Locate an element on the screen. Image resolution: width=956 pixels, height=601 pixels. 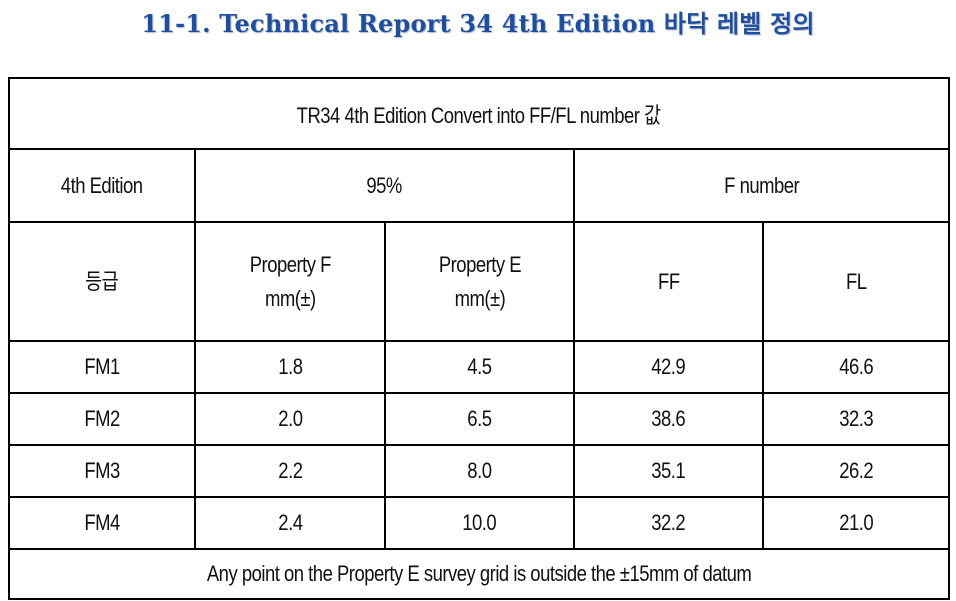
f-number-header: F number is located at coordinates (761, 185).